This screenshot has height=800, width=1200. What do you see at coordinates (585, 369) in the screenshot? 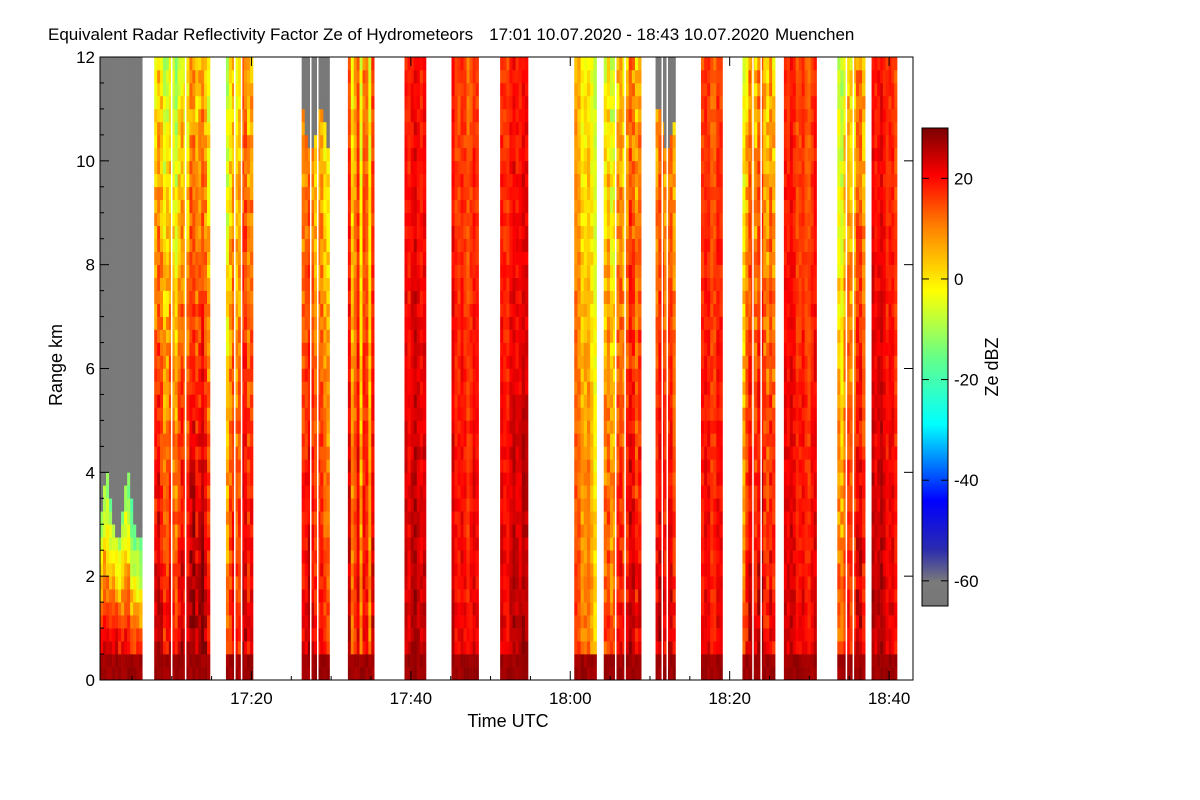
I see `data-segment` at bounding box center [585, 369].